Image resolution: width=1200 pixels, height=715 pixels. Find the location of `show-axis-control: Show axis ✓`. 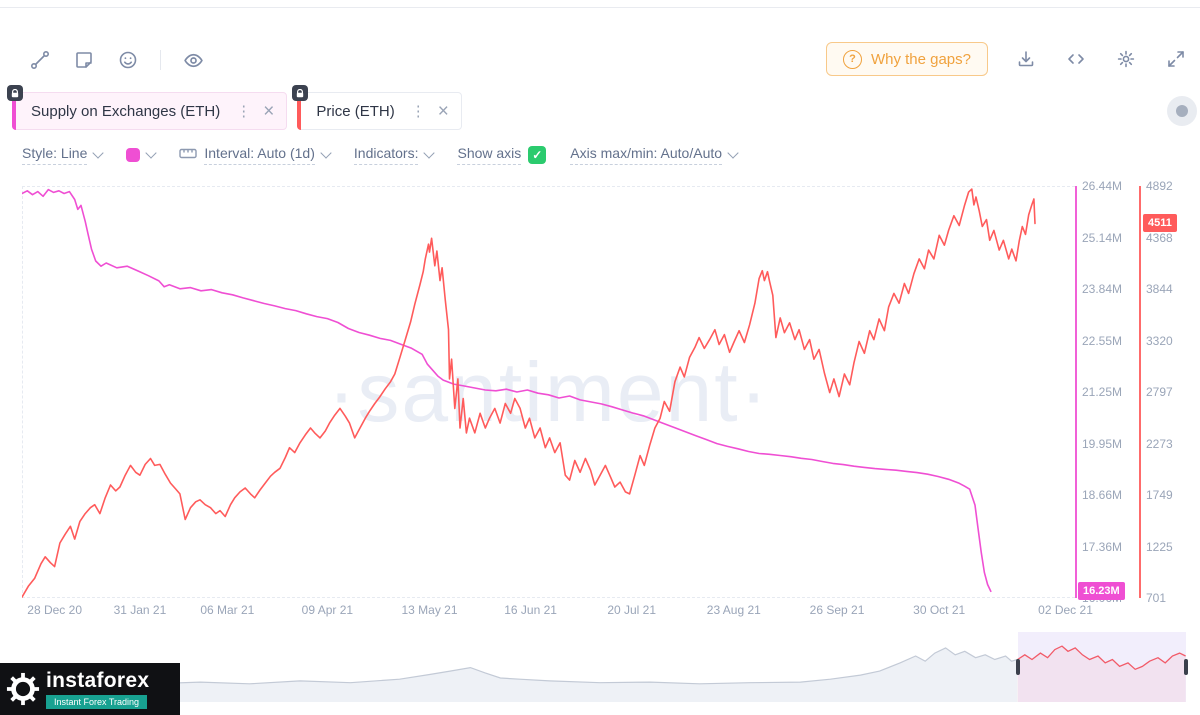

show-axis-control: Show axis ✓ is located at coordinates (502, 155).